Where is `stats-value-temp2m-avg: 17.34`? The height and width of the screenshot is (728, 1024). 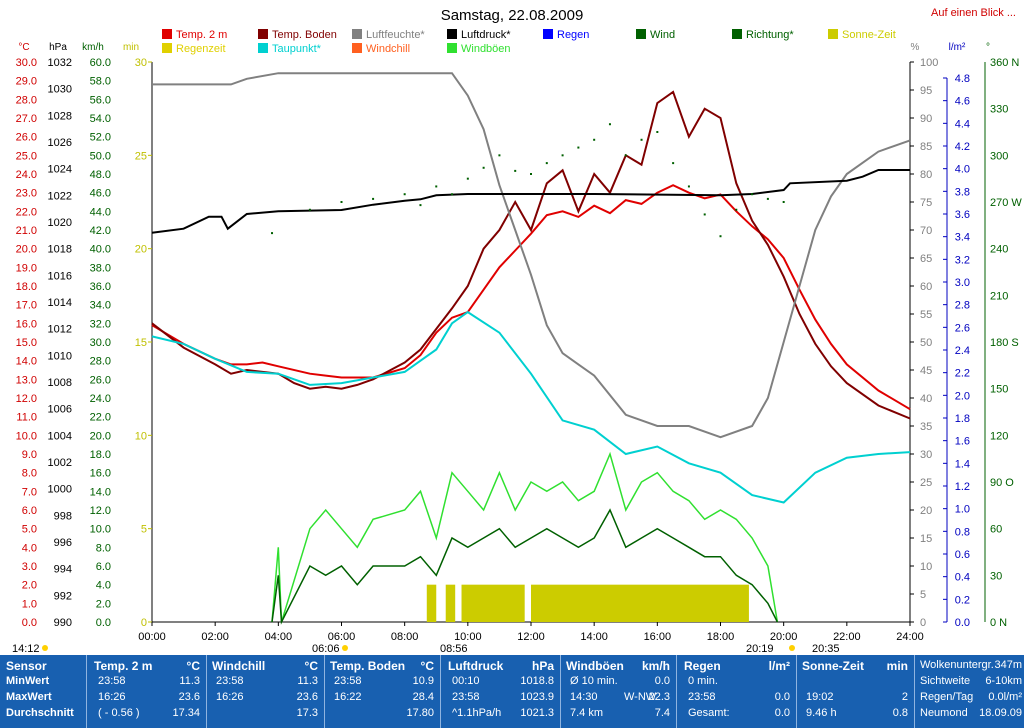
stats-value-temp2m-avg: 17.34 is located at coordinates (186, 713).